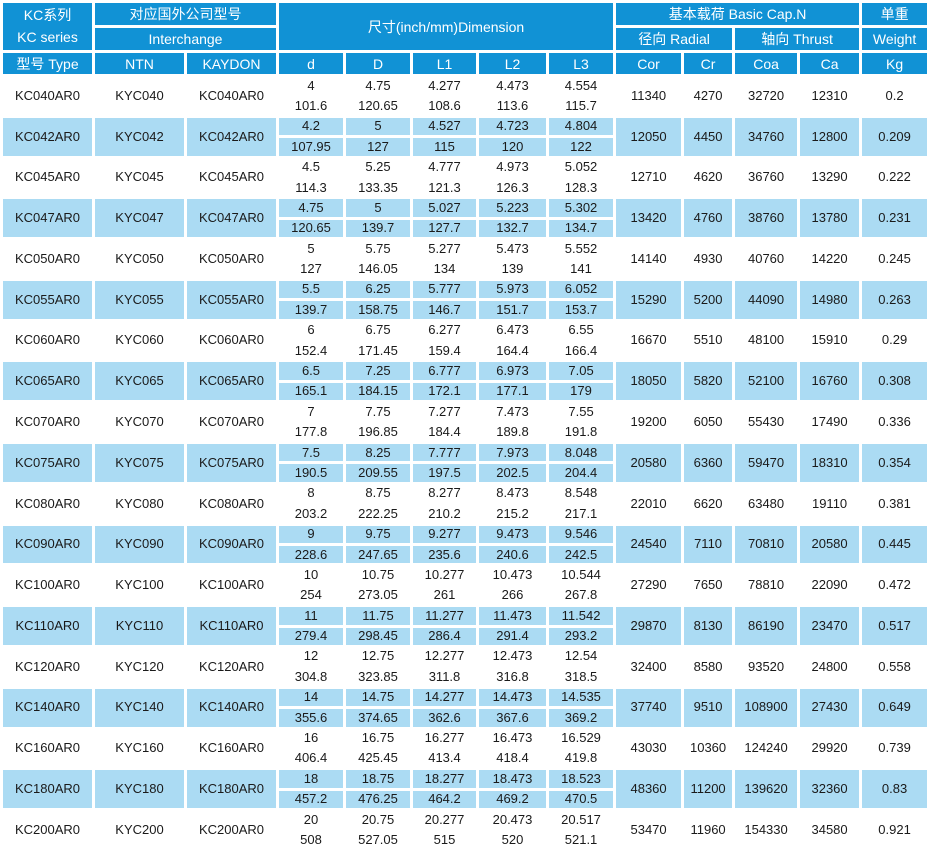 Image resolution: width=930 pixels, height=852 pixels. Describe the element at coordinates (47, 544) in the screenshot. I see `cell-type: KC090AR0` at that location.